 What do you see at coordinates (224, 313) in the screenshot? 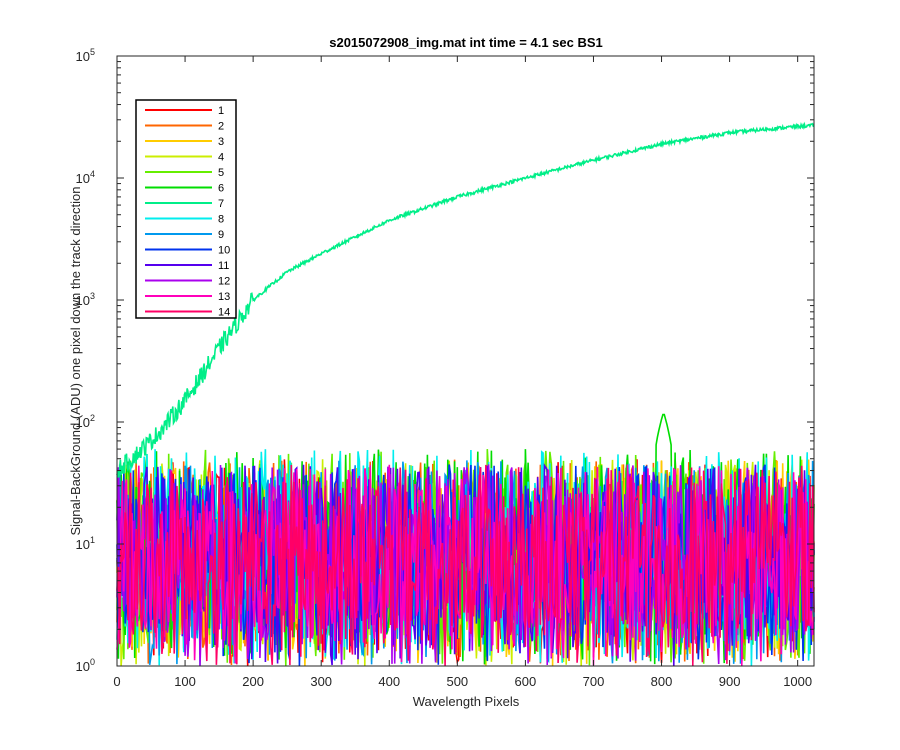
I see `legend-label-14: 14` at bounding box center [224, 313].